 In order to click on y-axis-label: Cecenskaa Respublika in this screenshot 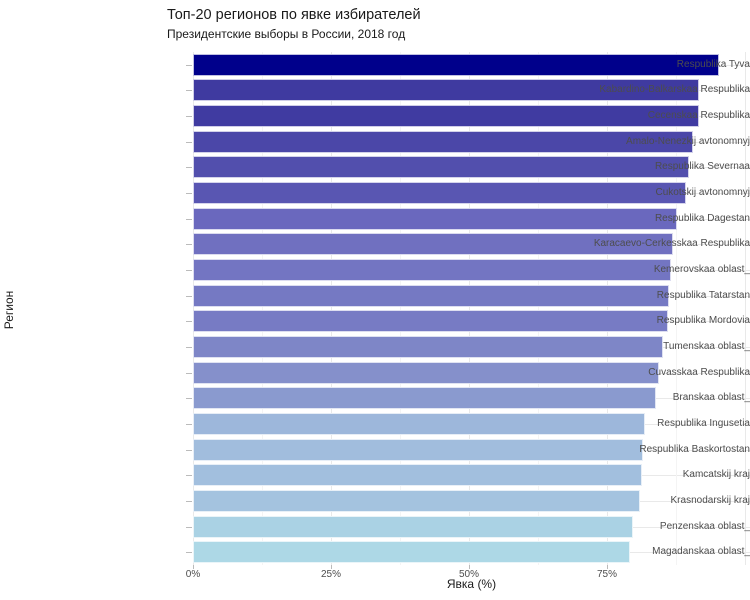, I will do `click(698, 116)`.